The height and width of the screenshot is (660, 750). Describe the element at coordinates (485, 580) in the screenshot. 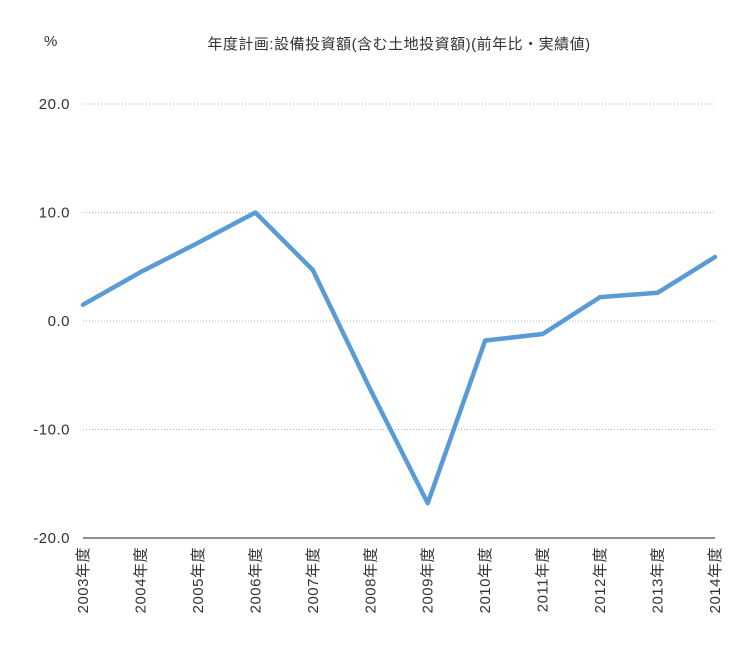

I see `x-tick-label: 2010年度` at that location.